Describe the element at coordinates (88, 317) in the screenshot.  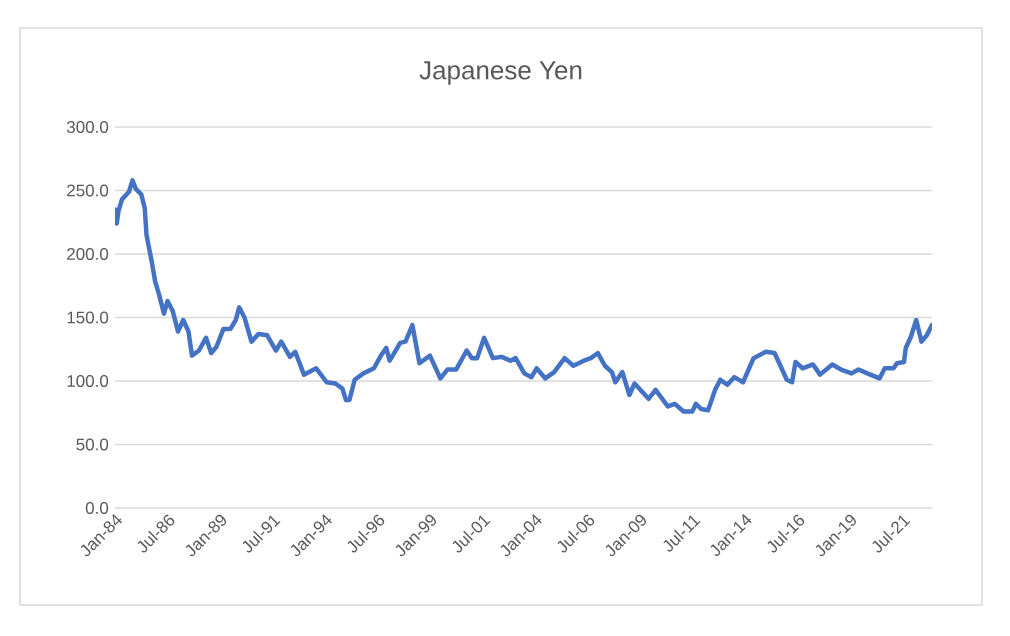
I see `y-tick-label: 150.0` at that location.